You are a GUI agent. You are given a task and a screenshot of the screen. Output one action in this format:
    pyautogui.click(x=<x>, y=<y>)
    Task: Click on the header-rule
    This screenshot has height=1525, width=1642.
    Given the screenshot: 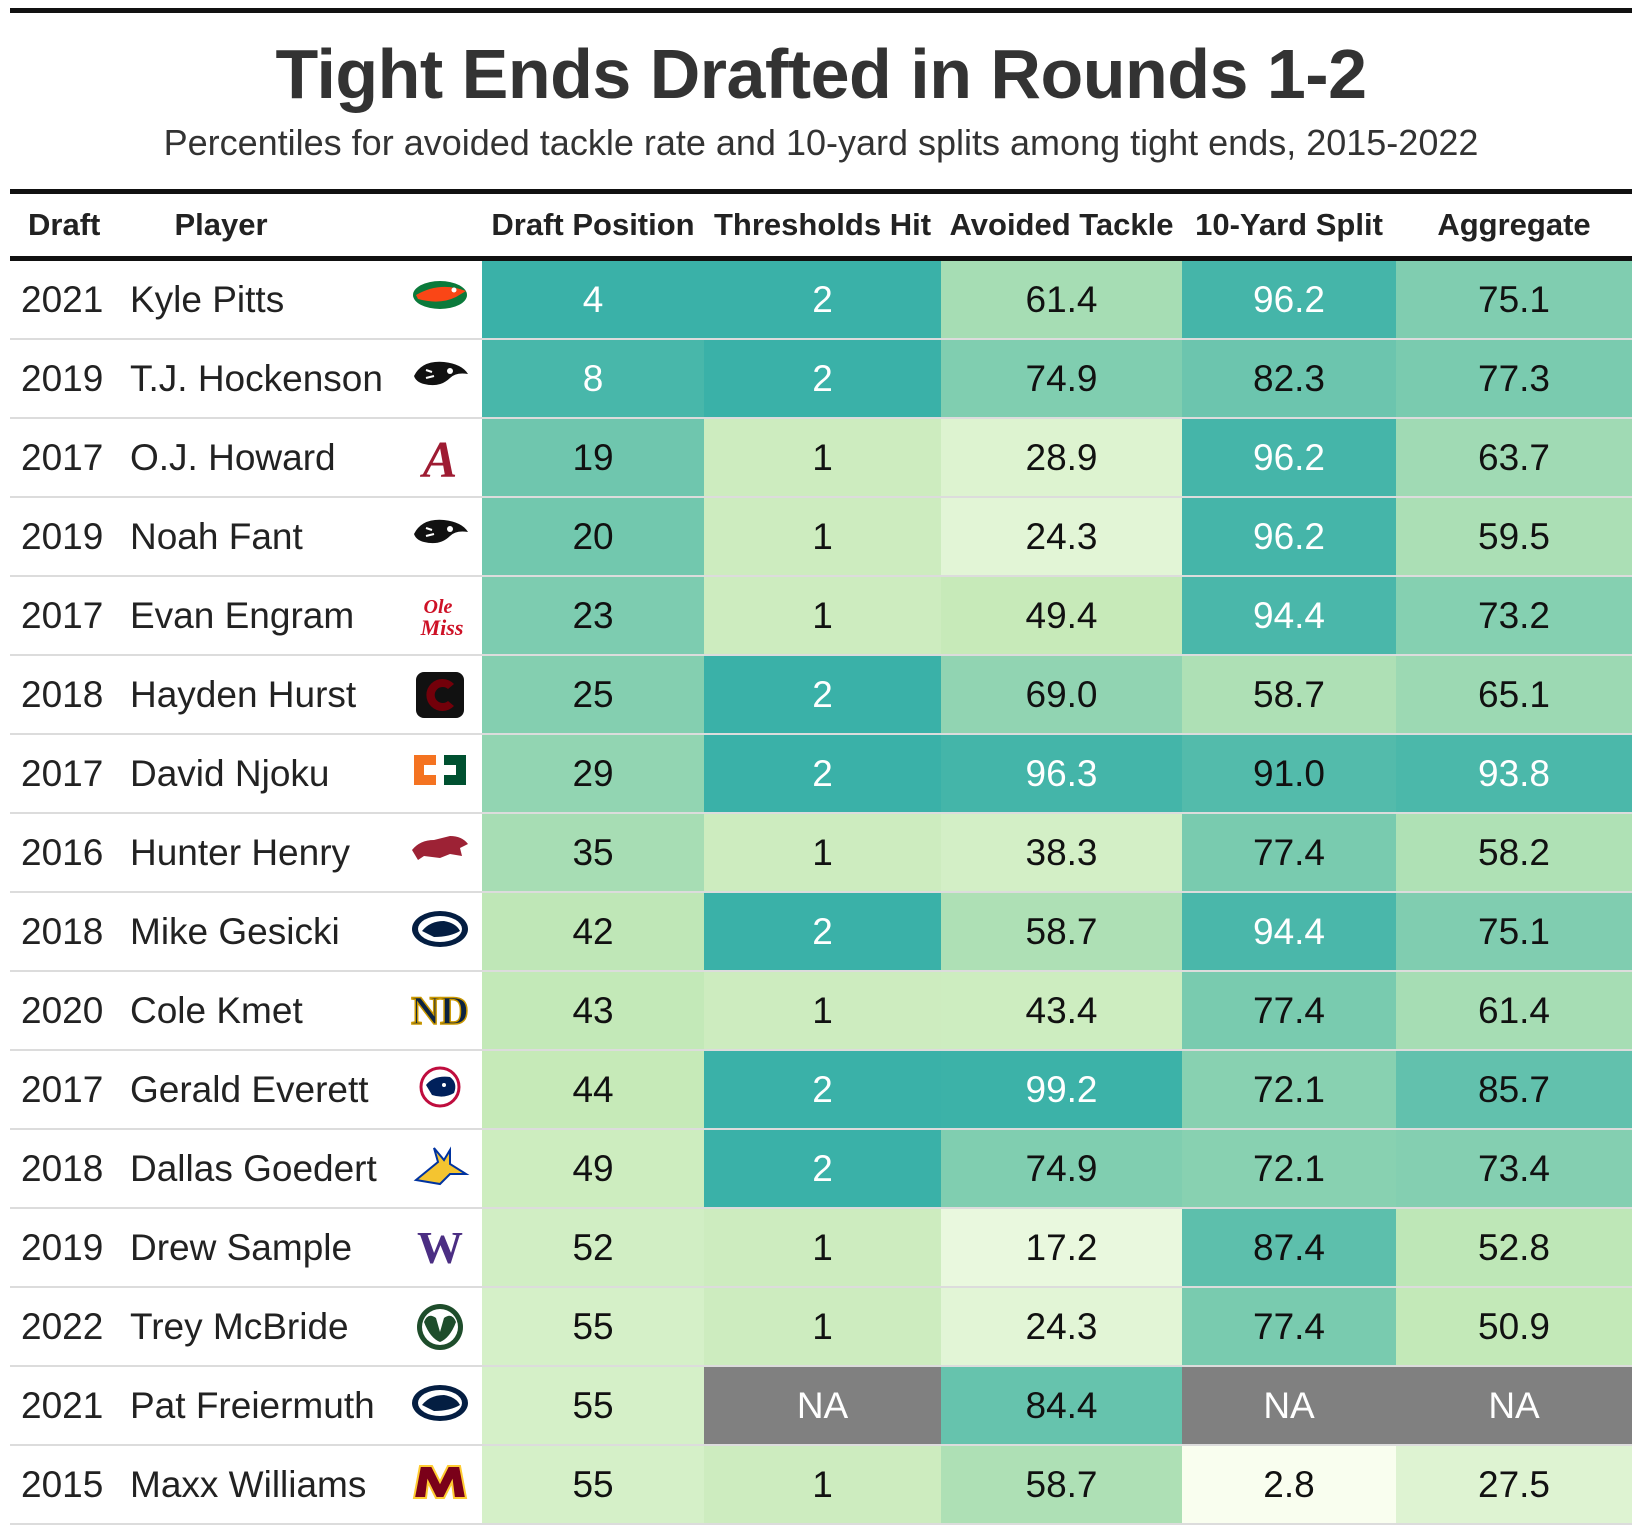 What is the action you would take?
    pyautogui.click(x=821, y=191)
    